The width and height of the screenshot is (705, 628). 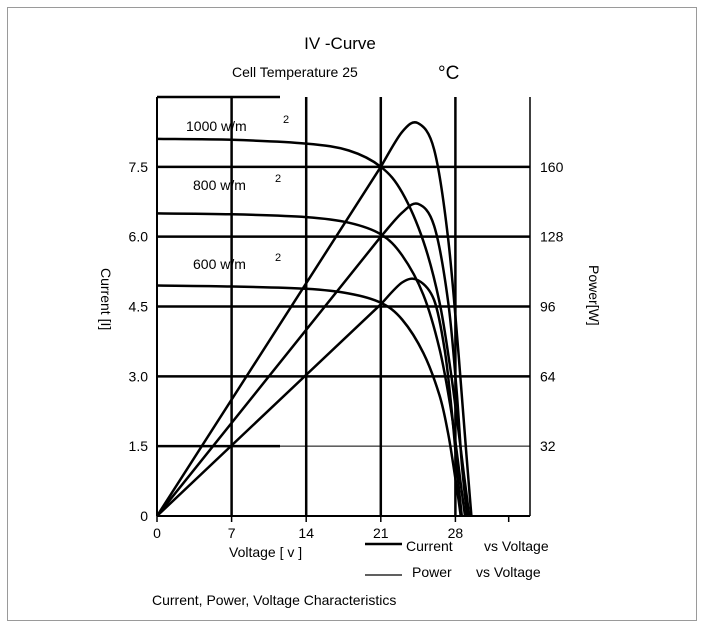 I want to click on legend-power-suffix: vs Voltage, so click(x=508, y=572).